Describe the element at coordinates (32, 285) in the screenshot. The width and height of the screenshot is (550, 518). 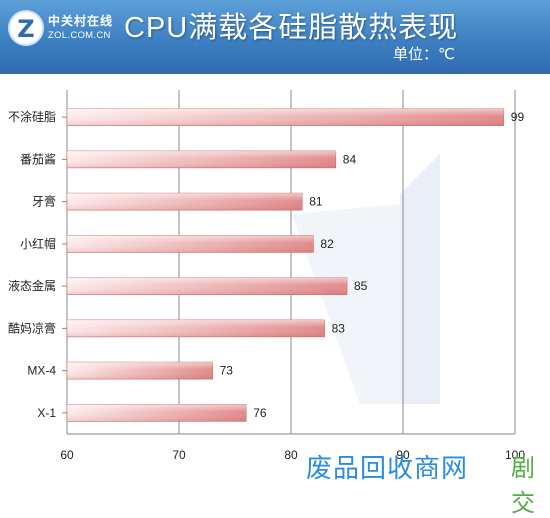
I see `category-label: 液态金属` at that location.